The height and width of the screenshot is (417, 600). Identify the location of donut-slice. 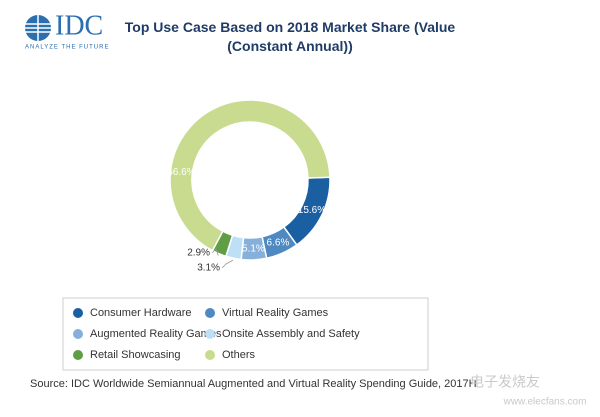
(250, 175).